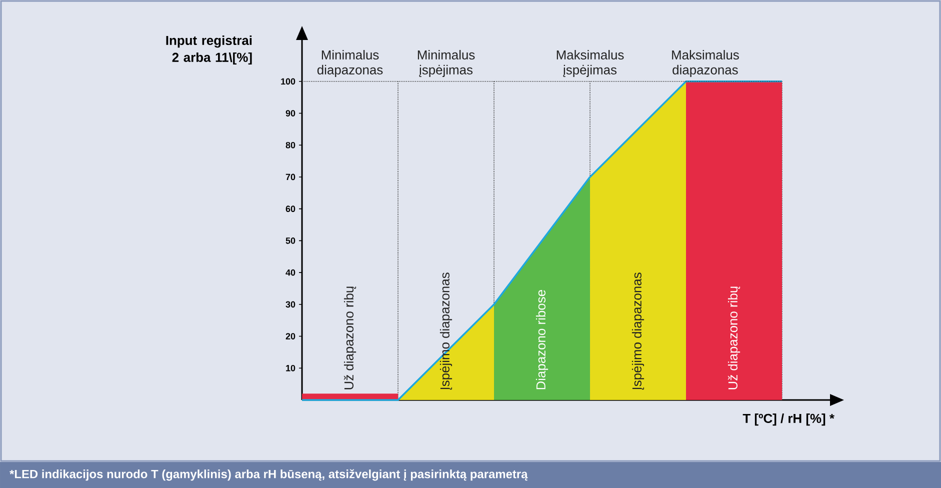  What do you see at coordinates (705, 64) in the screenshot?
I see `annotation: Maksimalus diapazonas` at bounding box center [705, 64].